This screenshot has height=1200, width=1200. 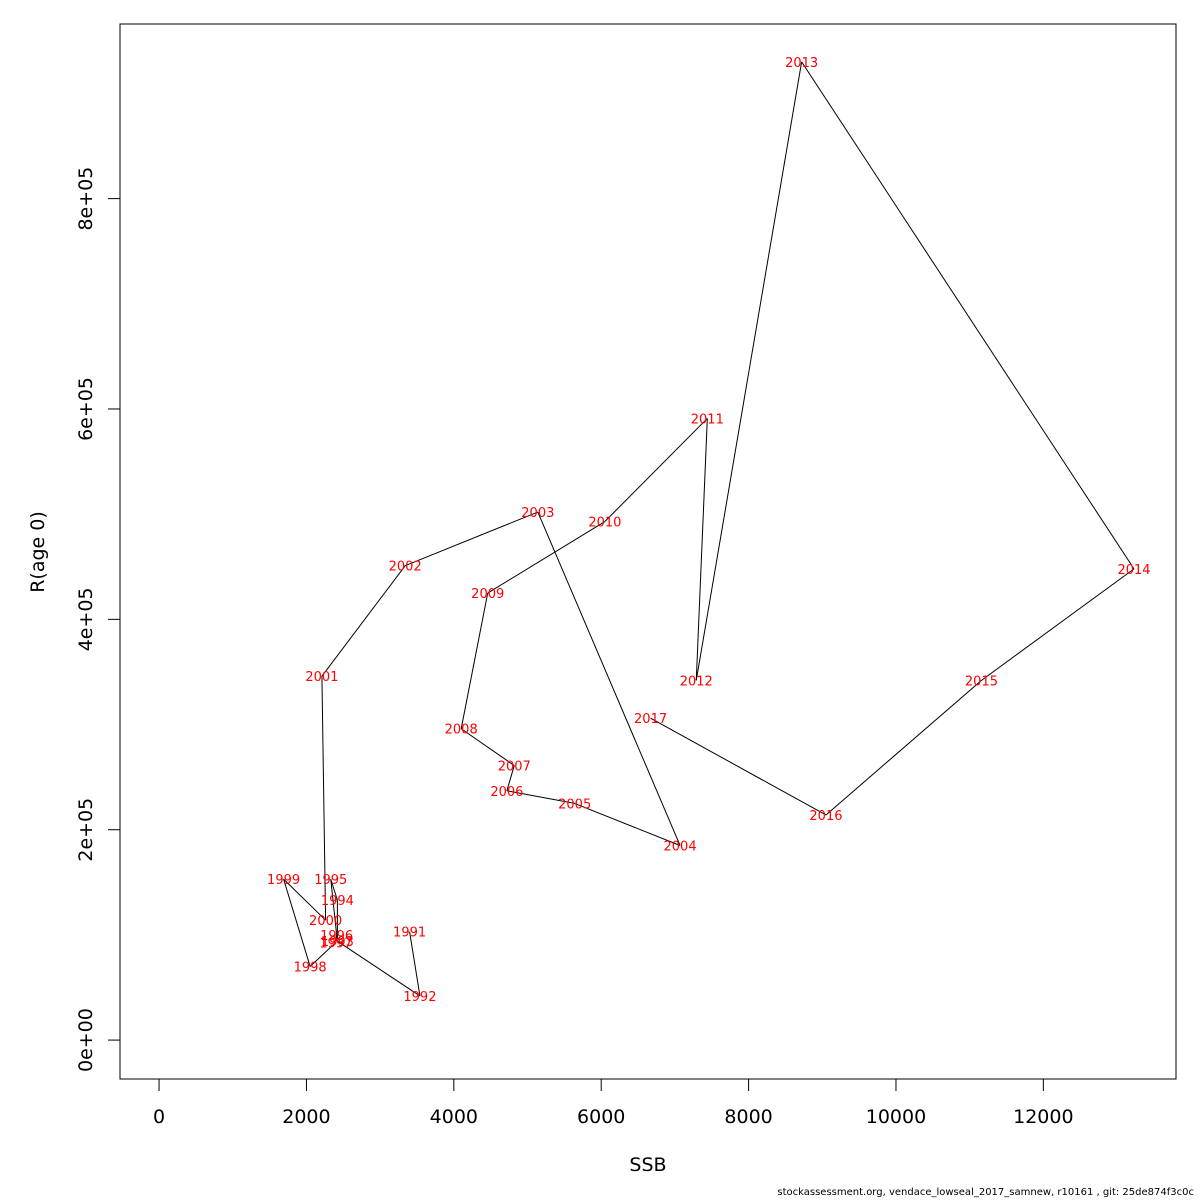 I want to click on trajectory-segment-2015-2016, so click(x=903, y=747).